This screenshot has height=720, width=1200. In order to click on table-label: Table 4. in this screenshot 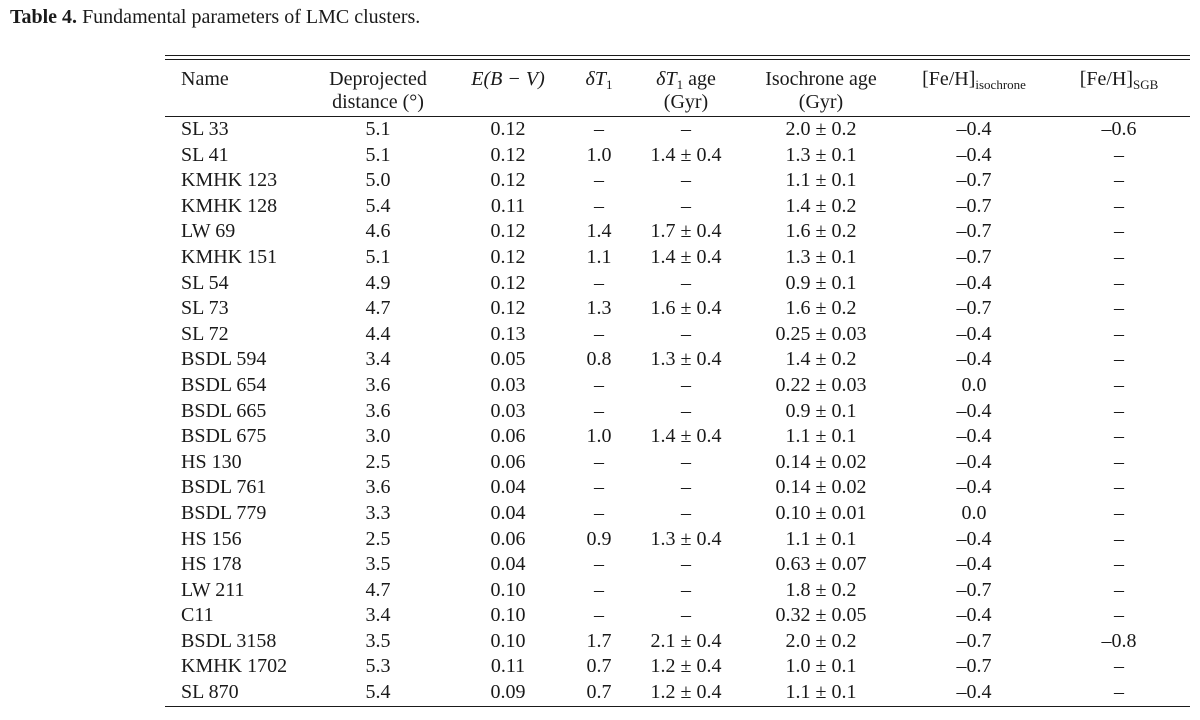, I will do `click(44, 17)`.